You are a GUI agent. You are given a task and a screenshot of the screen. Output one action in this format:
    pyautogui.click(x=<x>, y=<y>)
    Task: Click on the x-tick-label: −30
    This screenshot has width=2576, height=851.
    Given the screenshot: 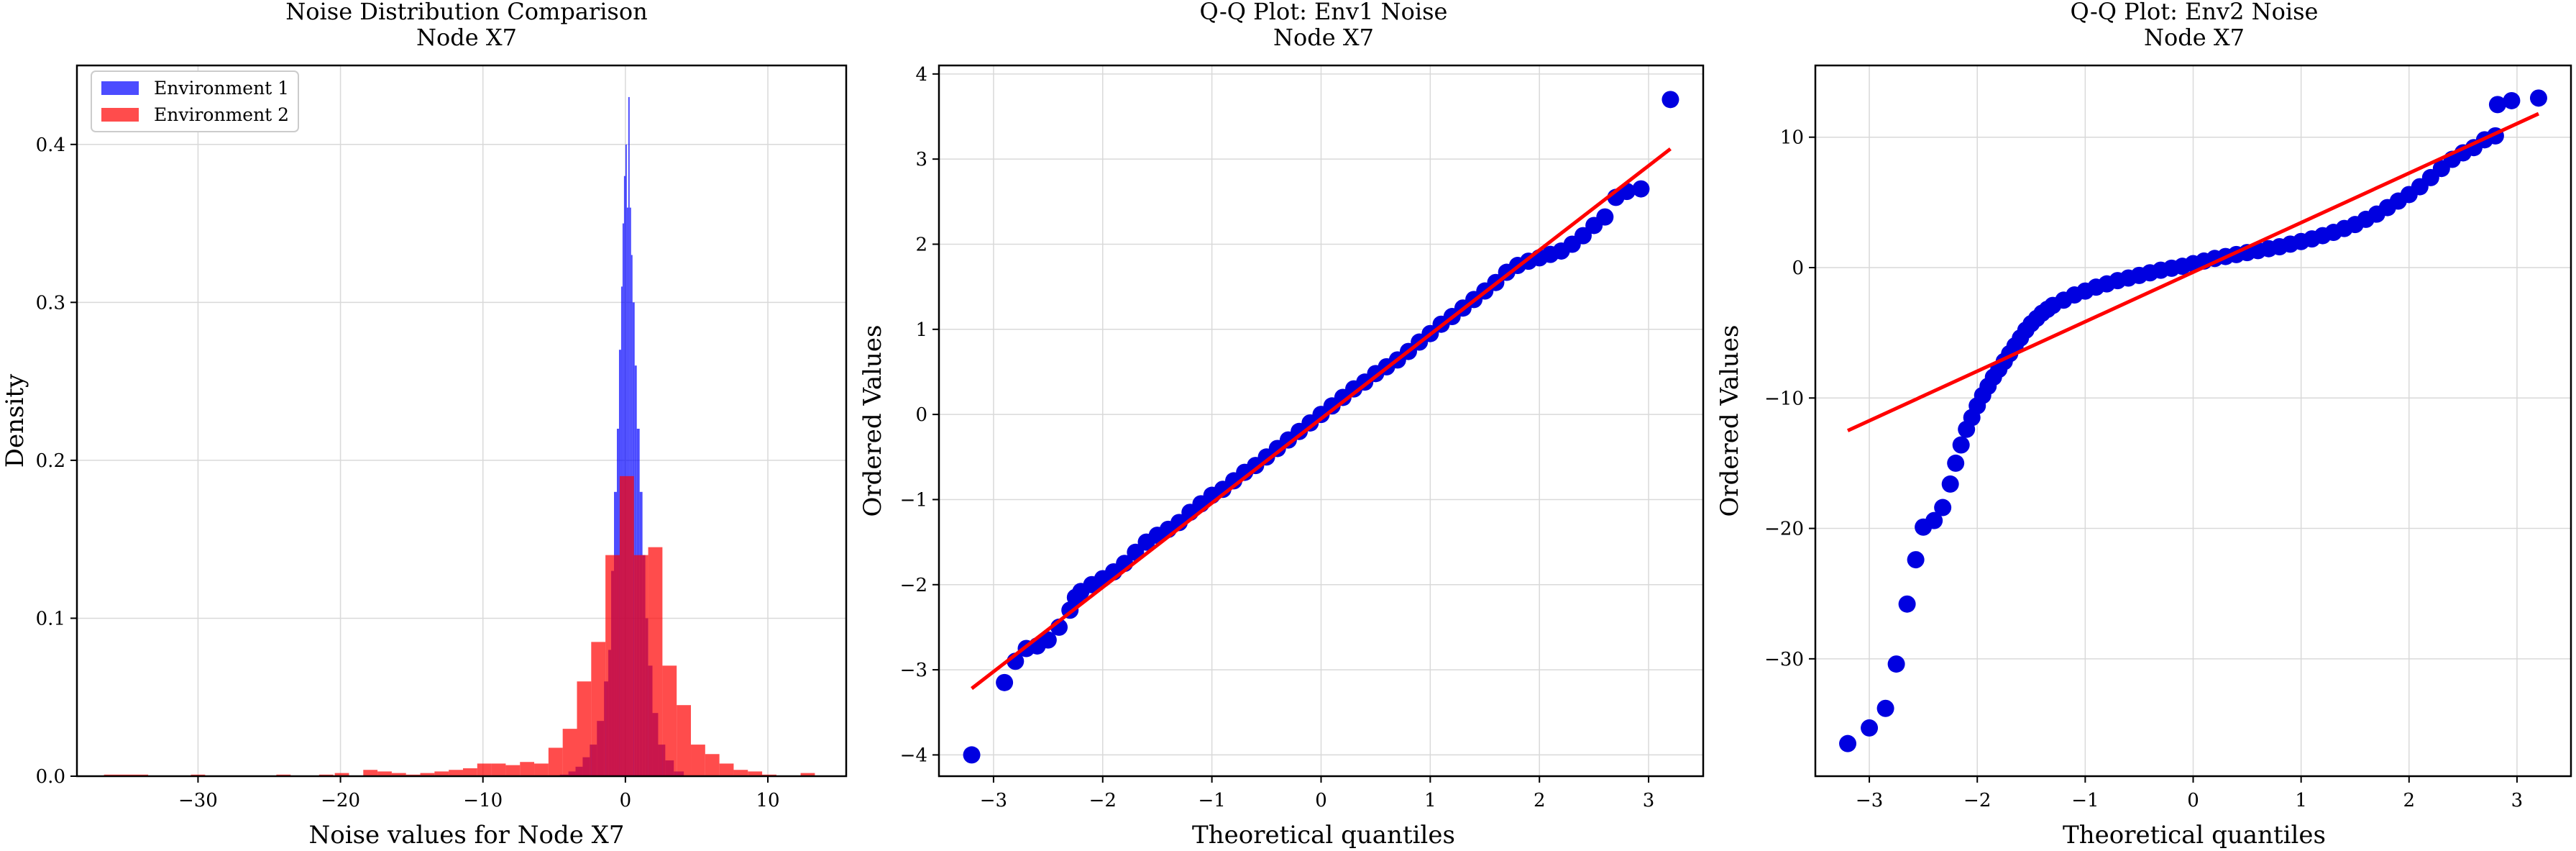 What is the action you would take?
    pyautogui.click(x=198, y=800)
    